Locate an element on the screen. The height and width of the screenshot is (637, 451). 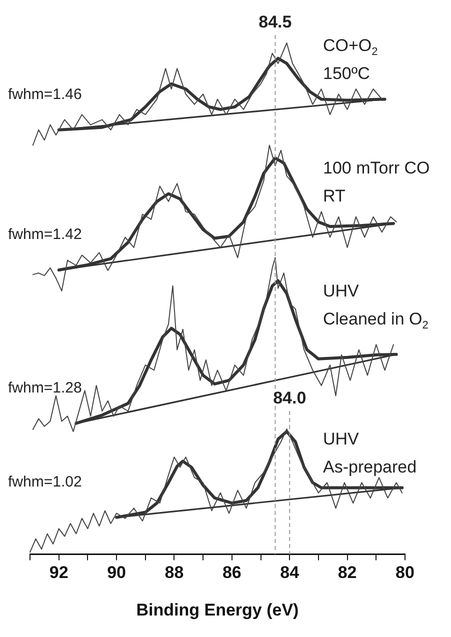
x-tick-label: 82 is located at coordinates (347, 572).